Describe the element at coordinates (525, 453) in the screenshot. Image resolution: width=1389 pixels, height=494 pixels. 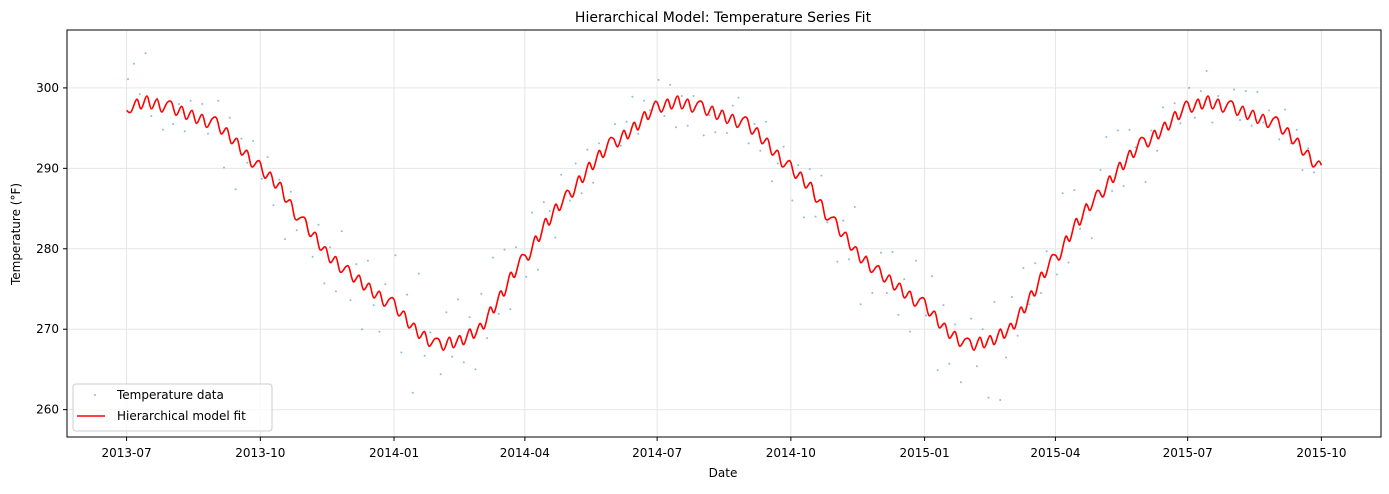
I see `x-tick-label: 2014-04` at that location.